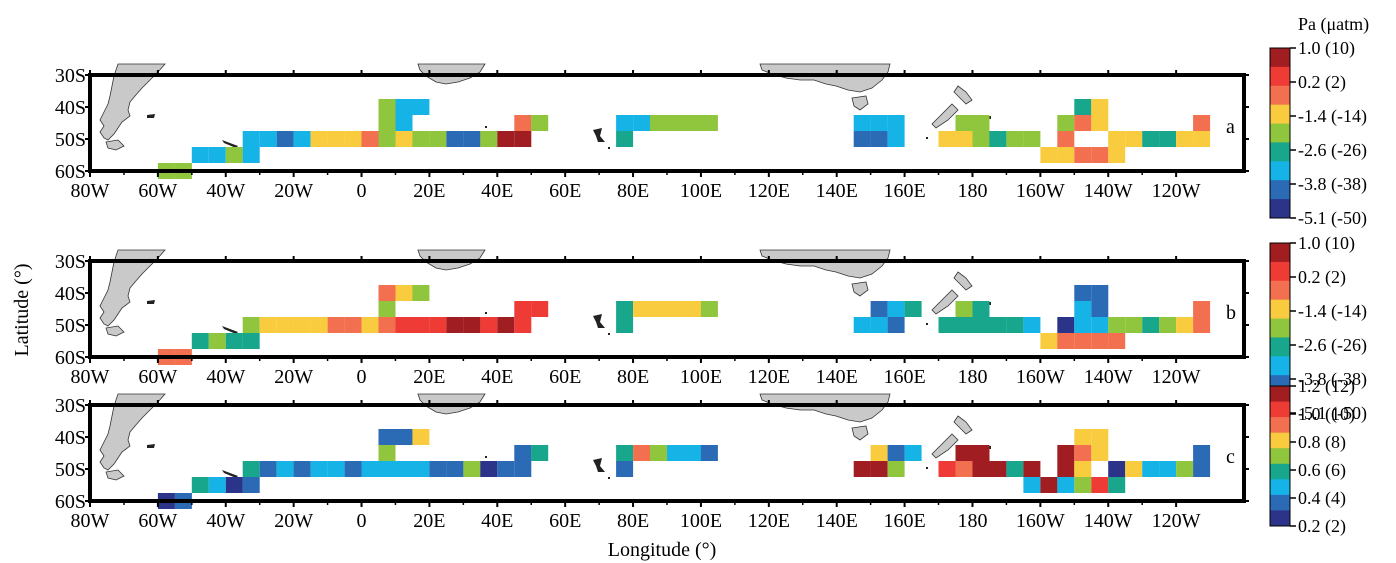 The height and width of the screenshot is (563, 1396). Describe the element at coordinates (497, 377) in the screenshot. I see `lon-tick-label: 40E` at that location.